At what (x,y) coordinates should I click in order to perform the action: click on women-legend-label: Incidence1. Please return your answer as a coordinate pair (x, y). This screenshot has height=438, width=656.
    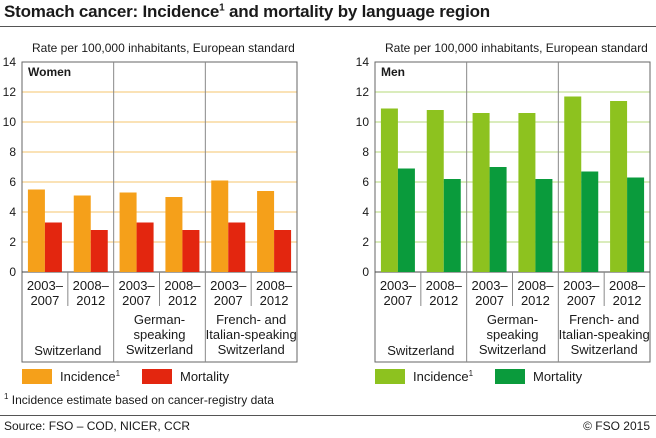
    Looking at the image, I should click on (90, 376).